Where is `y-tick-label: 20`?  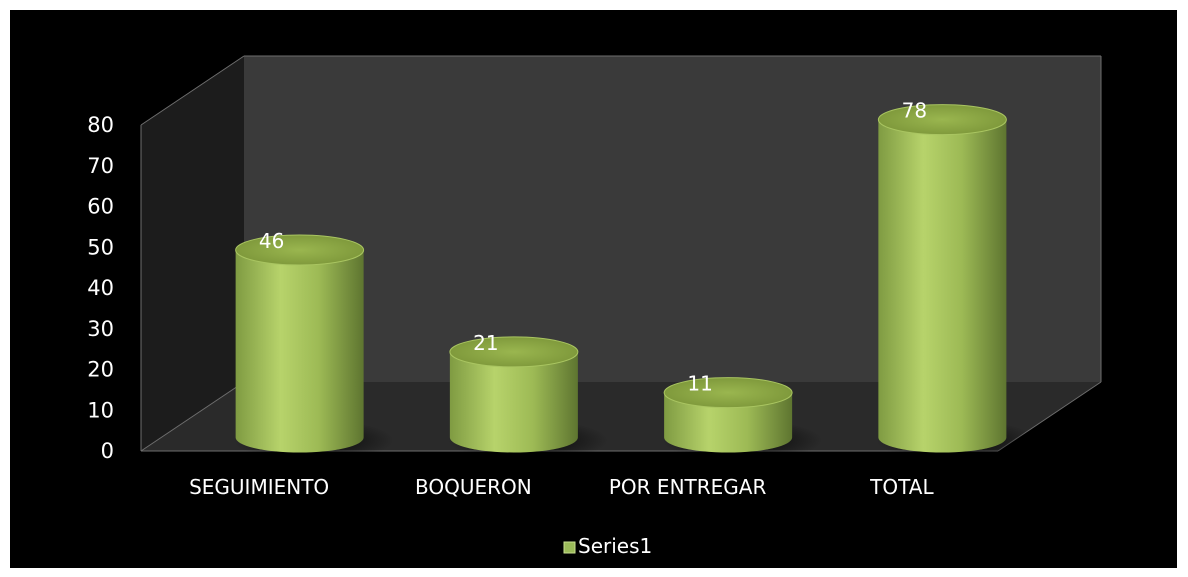 y-tick-label: 20 is located at coordinates (100, 370).